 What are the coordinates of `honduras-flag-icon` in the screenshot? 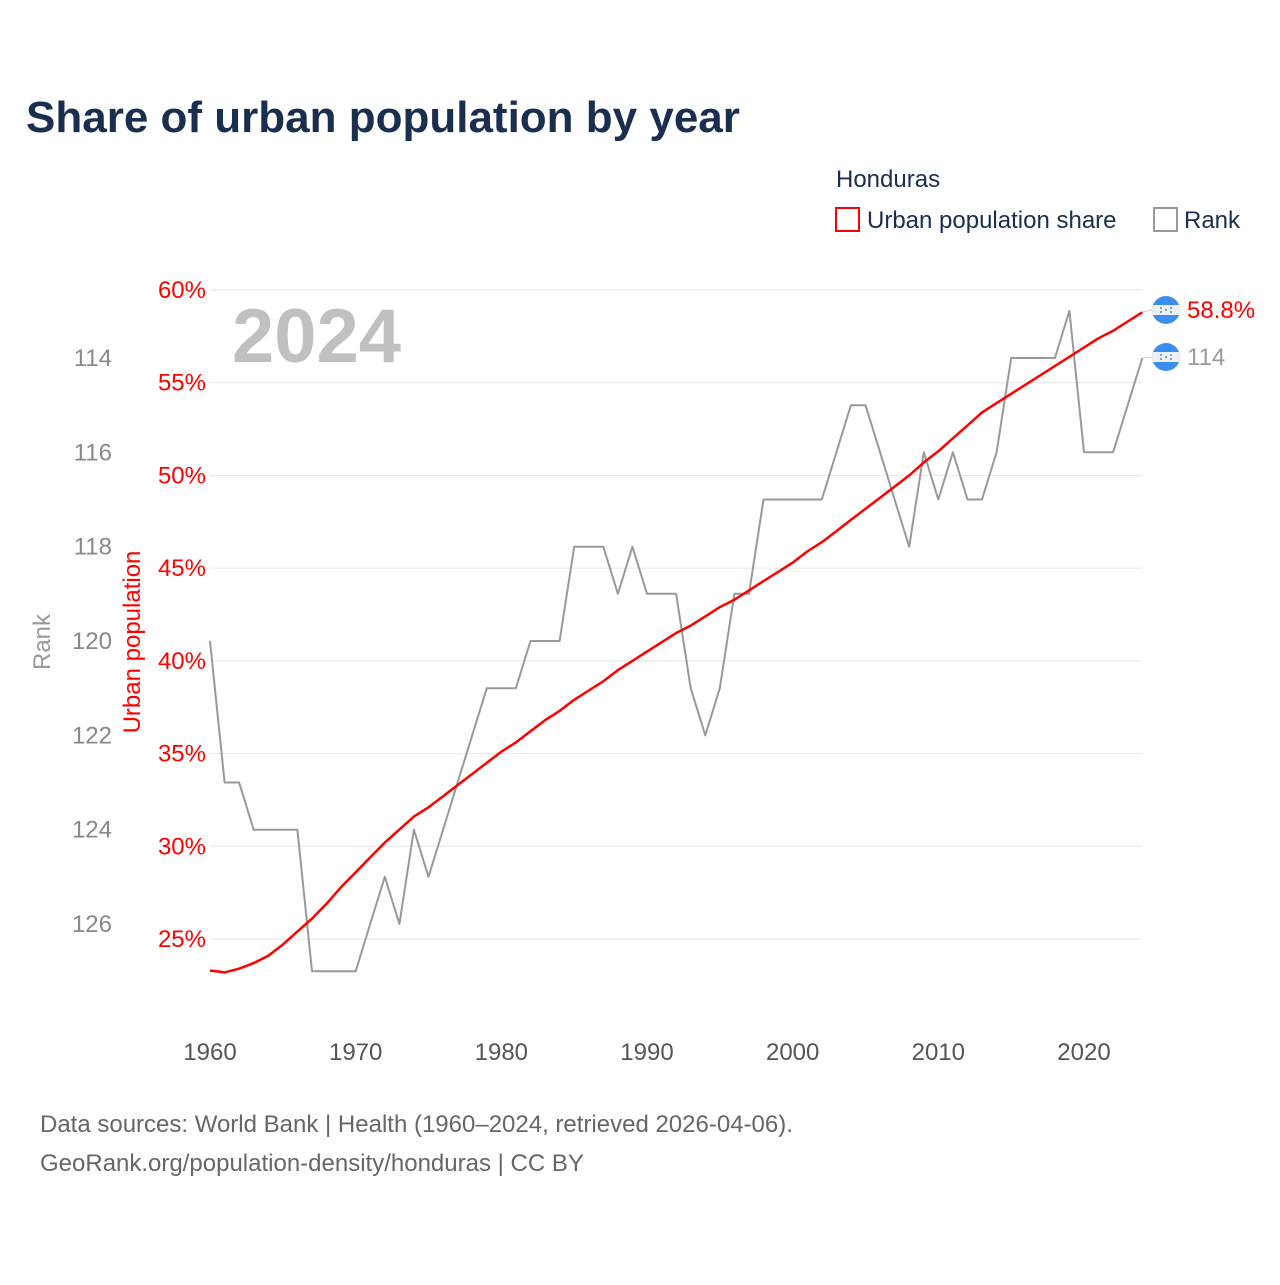 It's located at (1166, 310).